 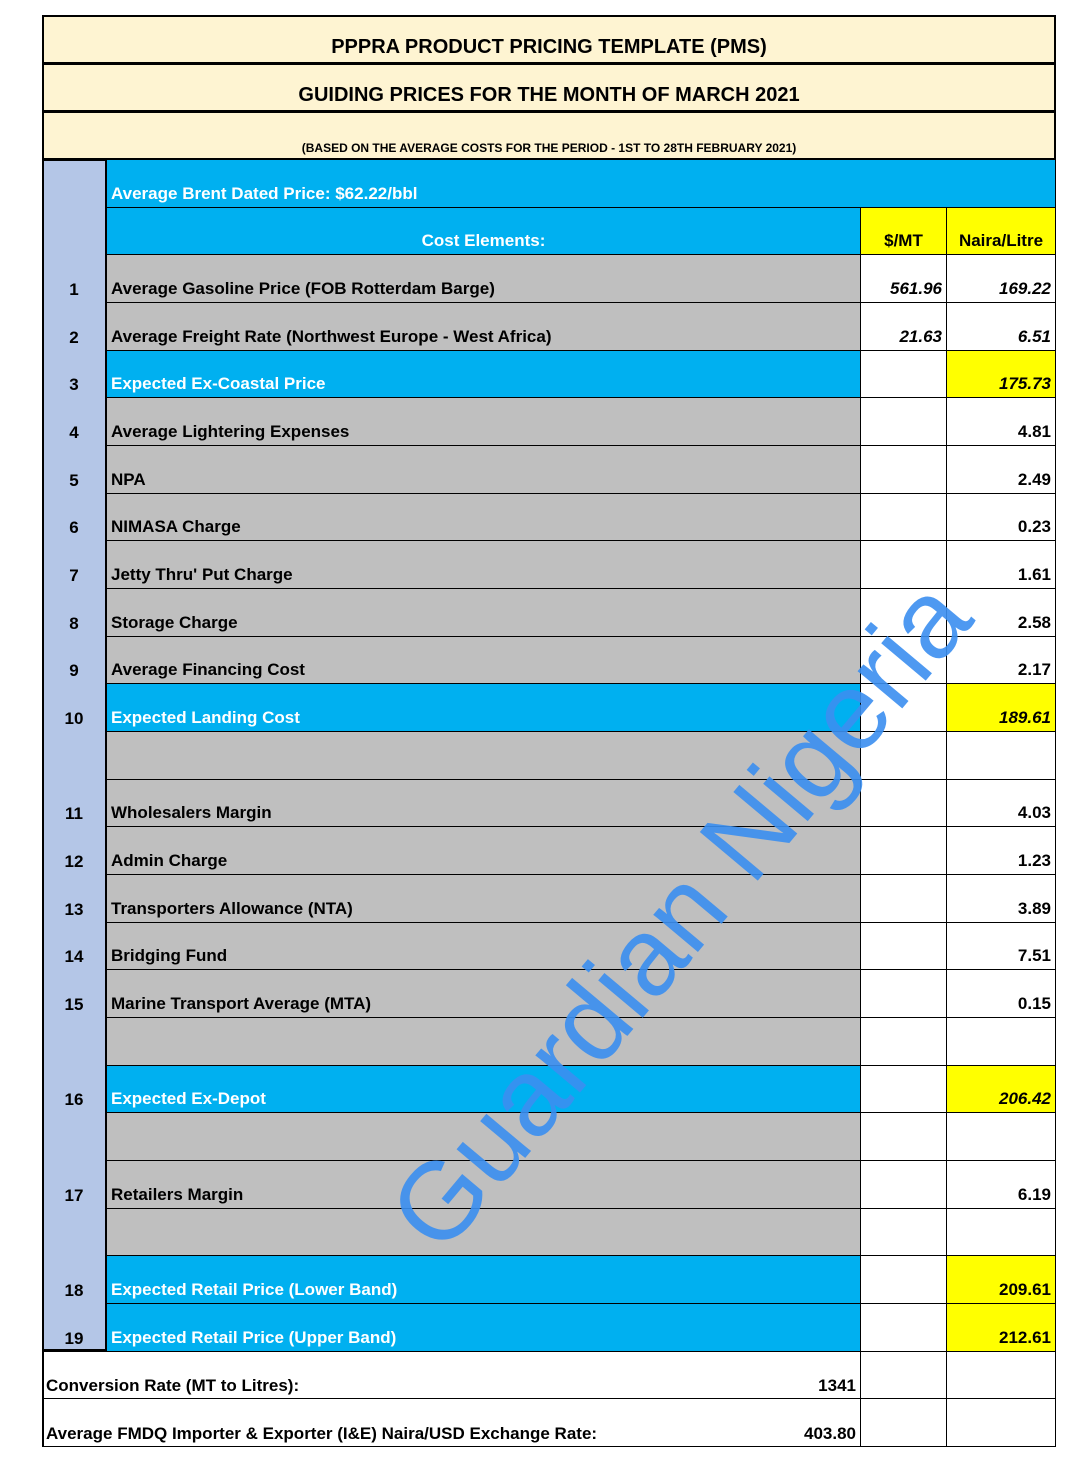 What do you see at coordinates (74, 957) in the screenshot?
I see `row-number: 14` at bounding box center [74, 957].